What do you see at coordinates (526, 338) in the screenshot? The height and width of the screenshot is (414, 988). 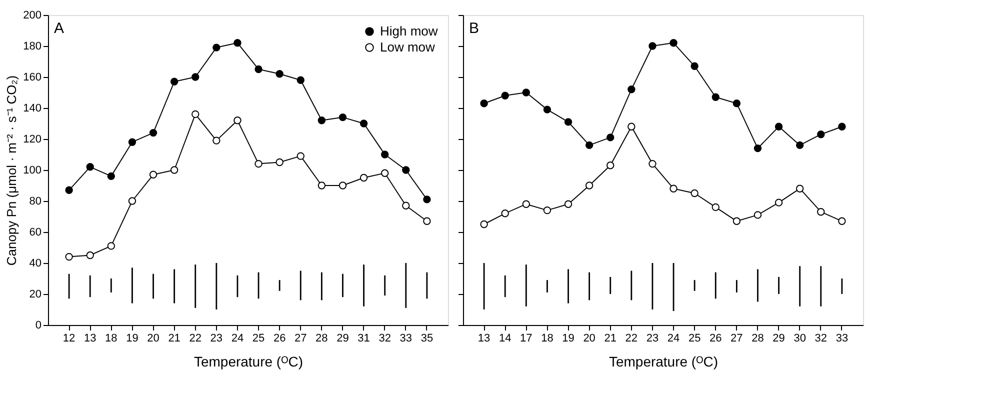 I see `x-tick-label: 17` at bounding box center [526, 338].